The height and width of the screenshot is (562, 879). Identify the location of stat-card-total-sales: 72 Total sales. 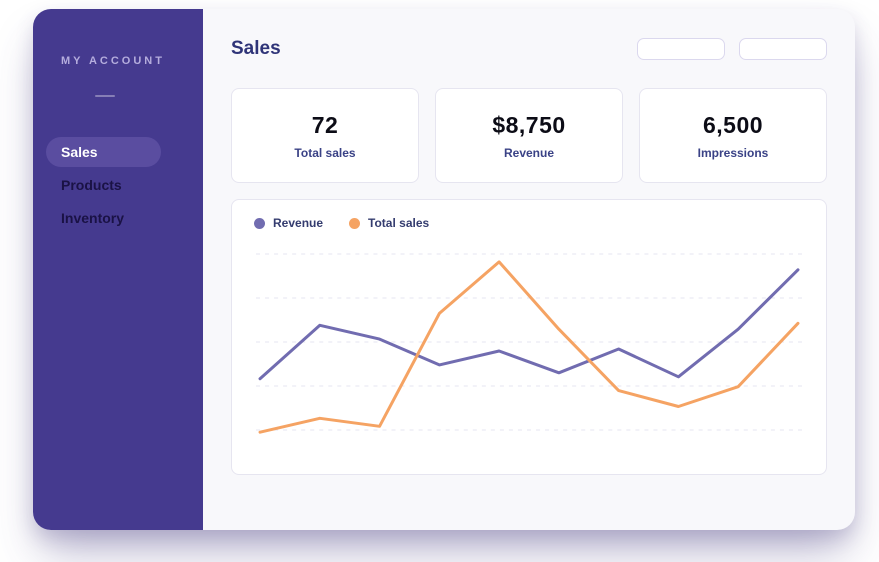
(325, 135).